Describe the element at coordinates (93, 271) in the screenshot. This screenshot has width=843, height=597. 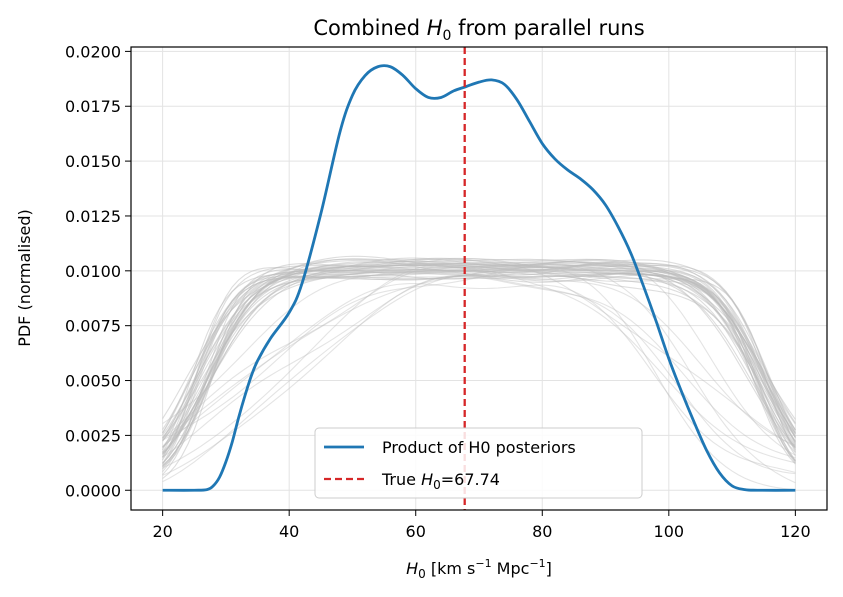
I see `y-tick-label: 0.0100` at that location.